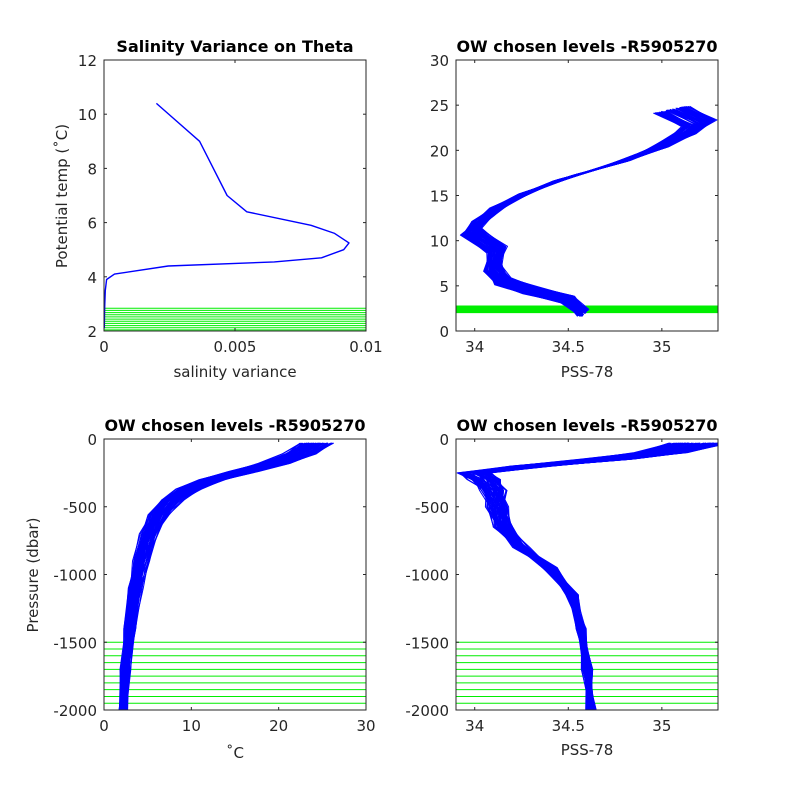 Image resolution: width=800 pixels, height=800 pixels. I want to click on y-tick-label: 4, so click(92, 278).